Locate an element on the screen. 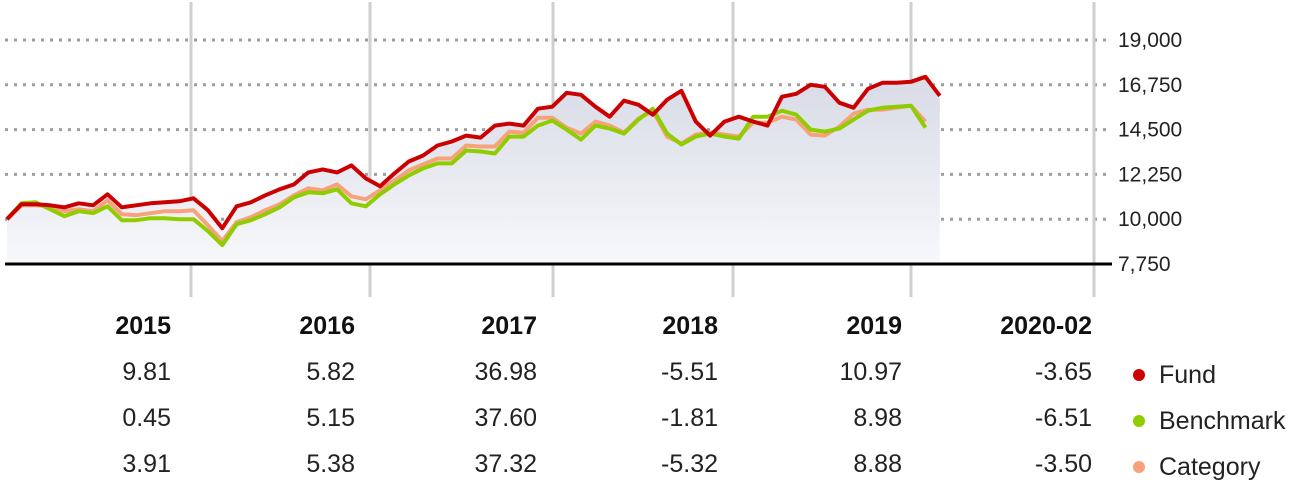 The image size is (1312, 499). legend-item-category: Category is located at coordinates (1196, 467).